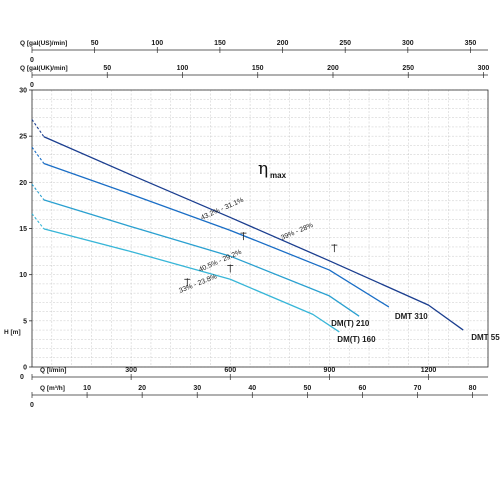  I want to click on q_m3h-tick-label: 50, so click(307, 388).